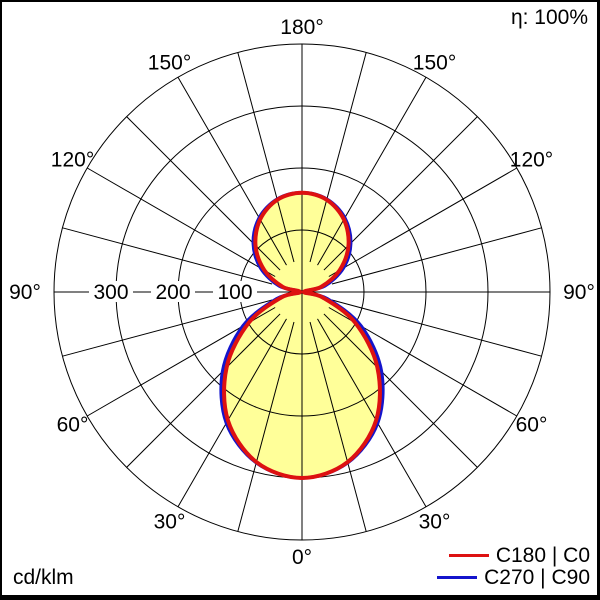  Describe the element at coordinates (43, 577) in the screenshot. I see `units-label: cd/klm` at that location.